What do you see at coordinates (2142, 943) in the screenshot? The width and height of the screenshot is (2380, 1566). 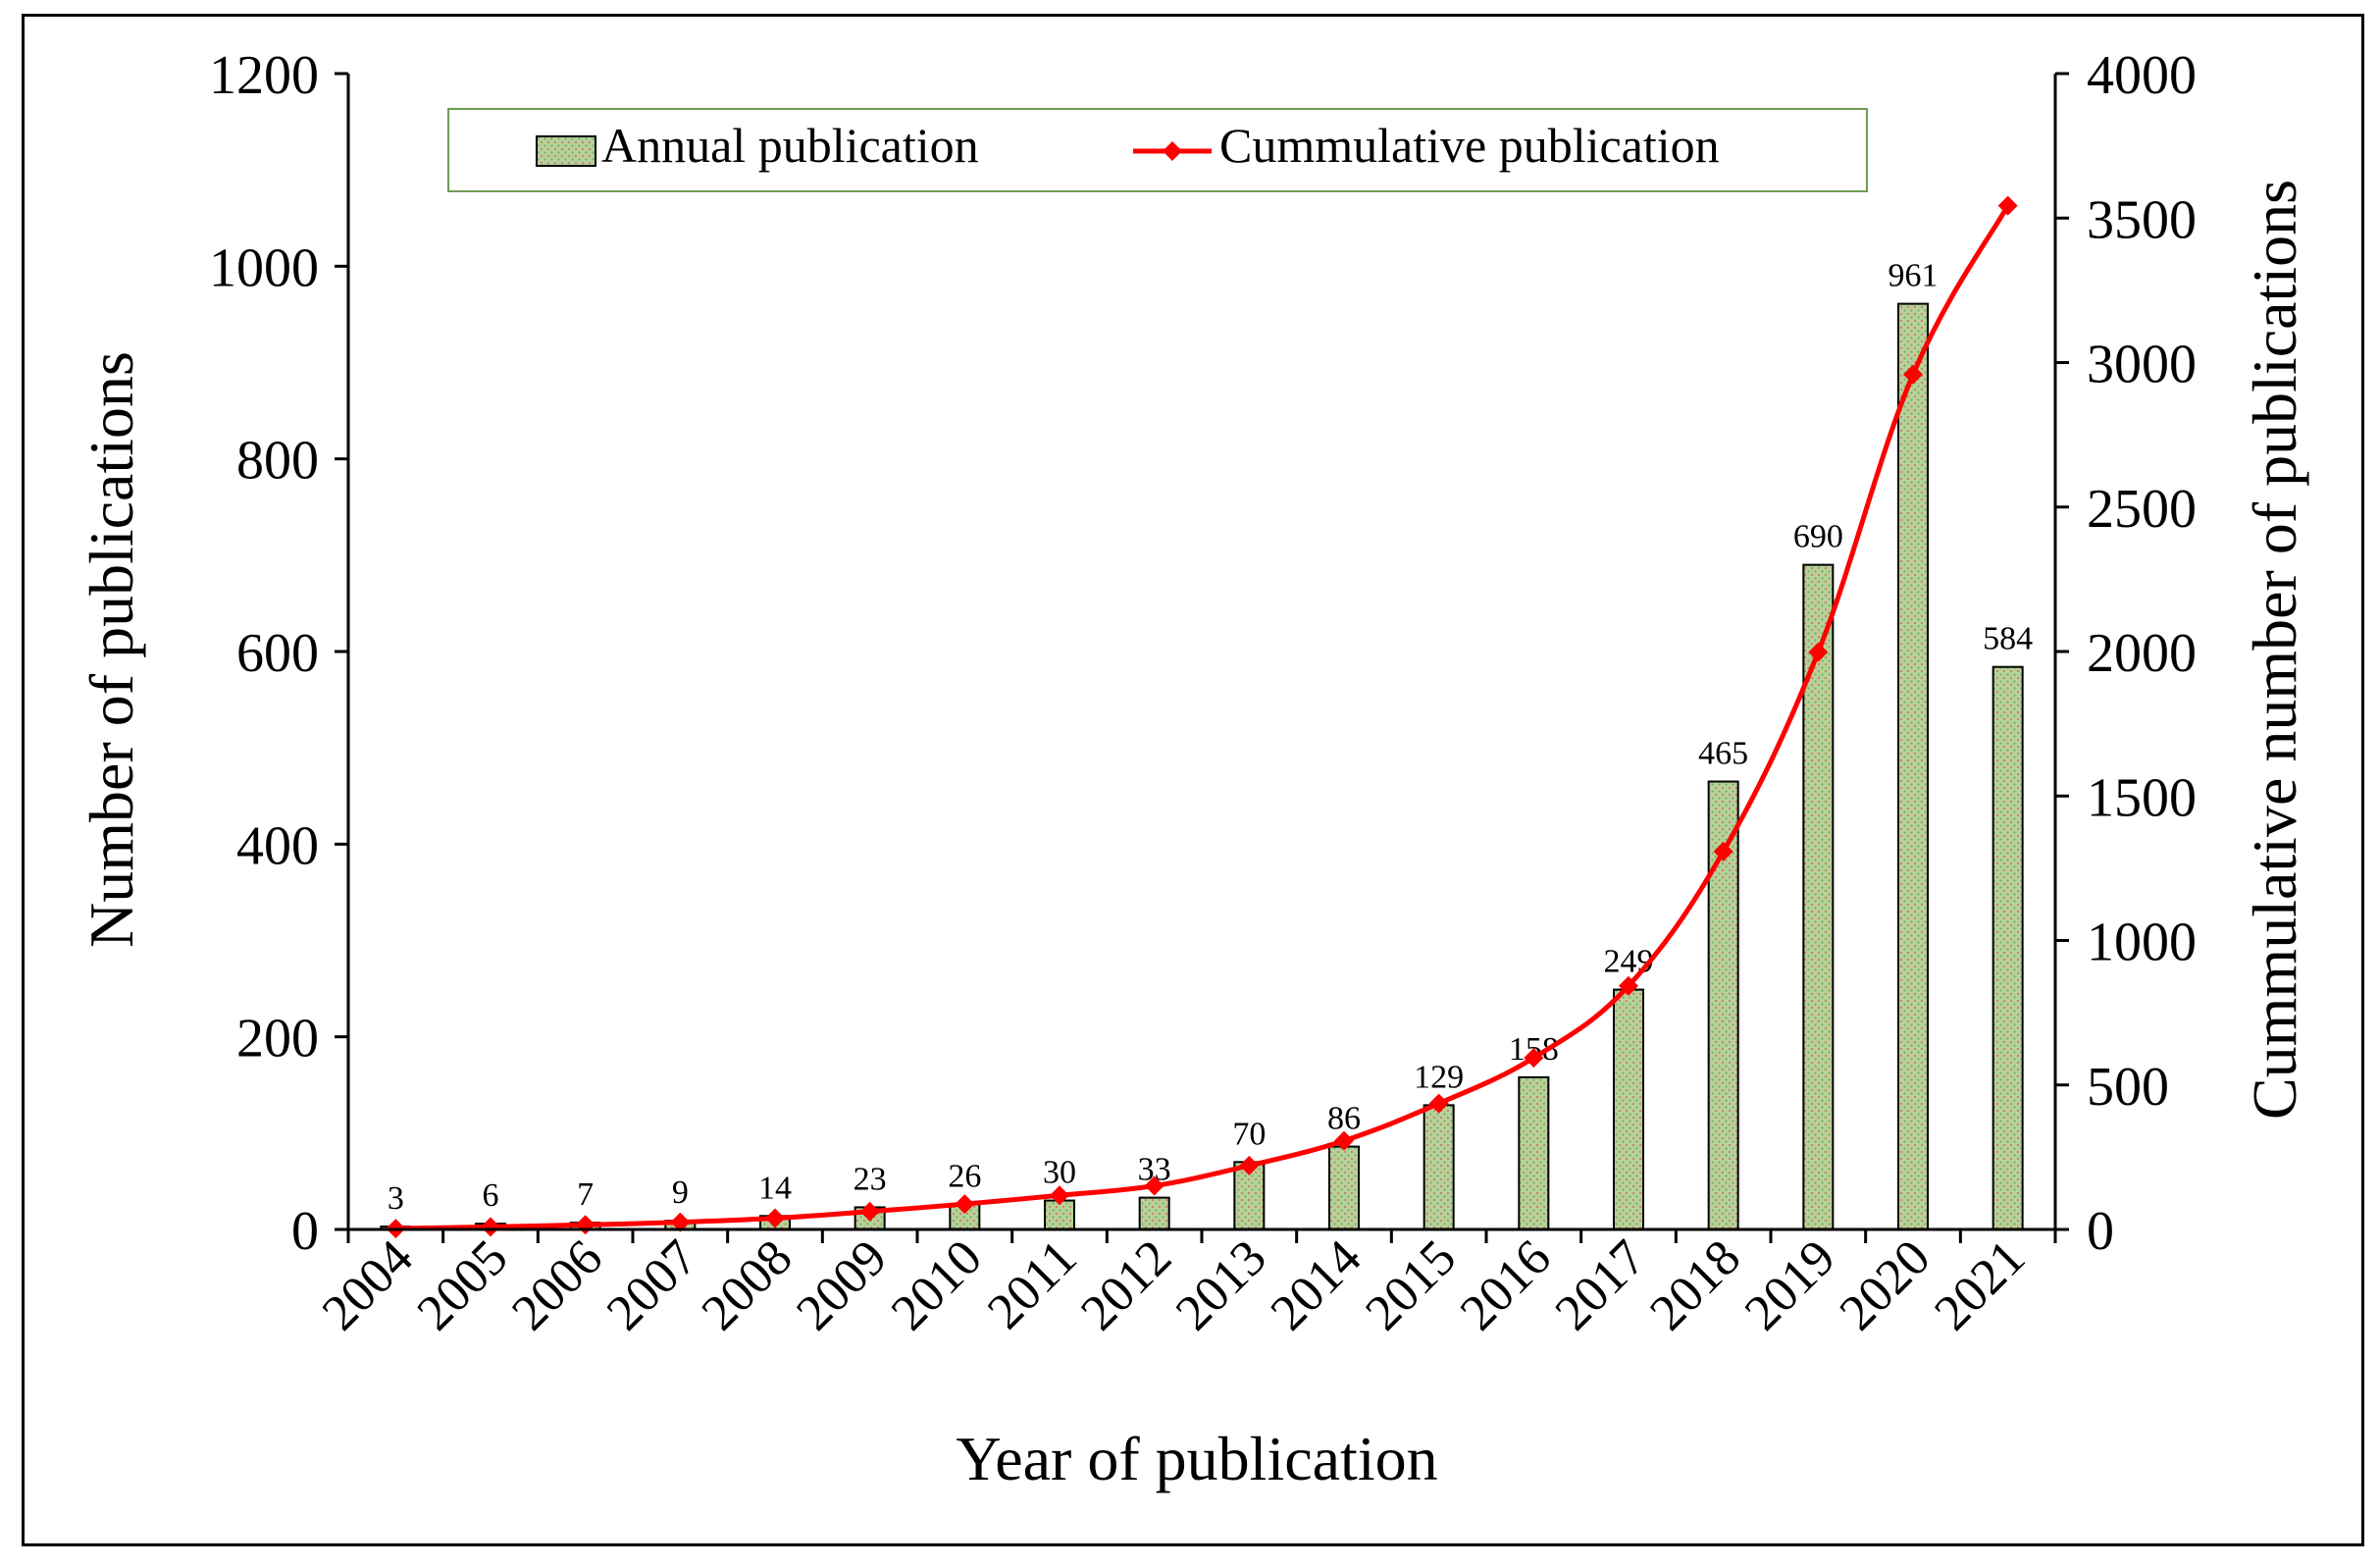 I see `y2-tick-label: 1000` at bounding box center [2142, 943].